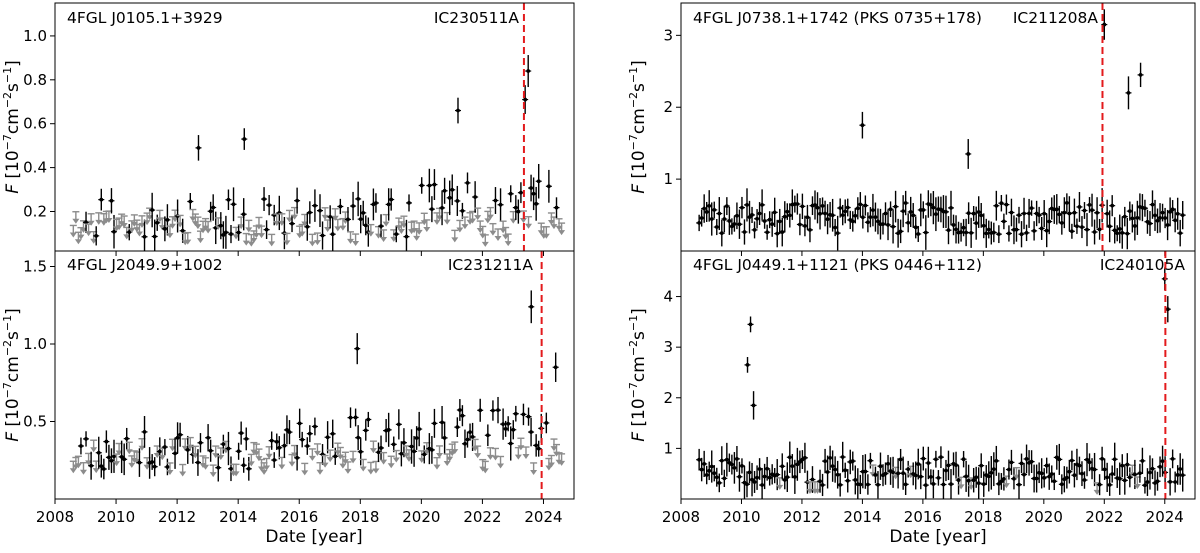 Image resolution: width=1200 pixels, height=553 pixels. What do you see at coordinates (639, 121) in the screenshot?
I see `y-axis-title-part: cm` at bounding box center [639, 121].